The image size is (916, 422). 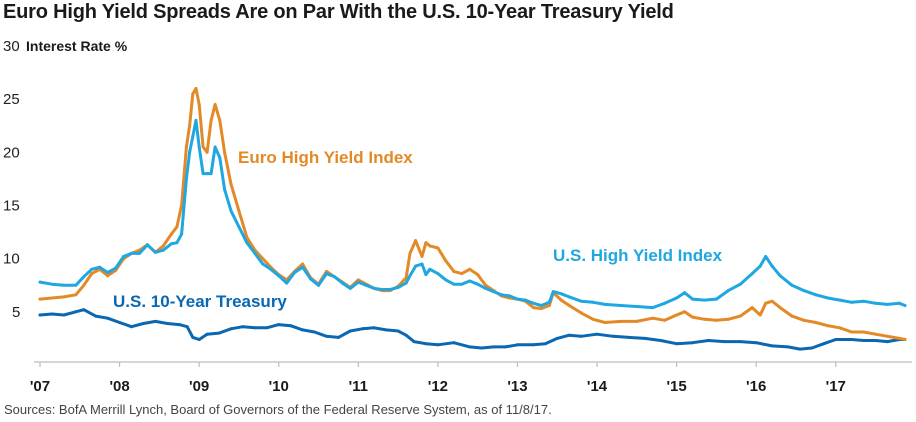 I want to click on x-tick-label: '07, so click(x=40, y=386).